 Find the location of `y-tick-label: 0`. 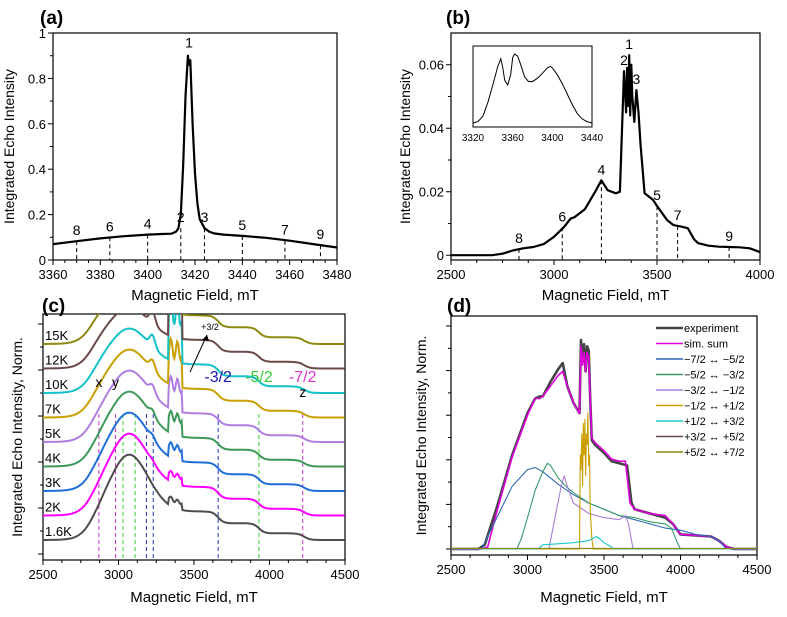

y-tick-label: 0 is located at coordinates (440, 255).